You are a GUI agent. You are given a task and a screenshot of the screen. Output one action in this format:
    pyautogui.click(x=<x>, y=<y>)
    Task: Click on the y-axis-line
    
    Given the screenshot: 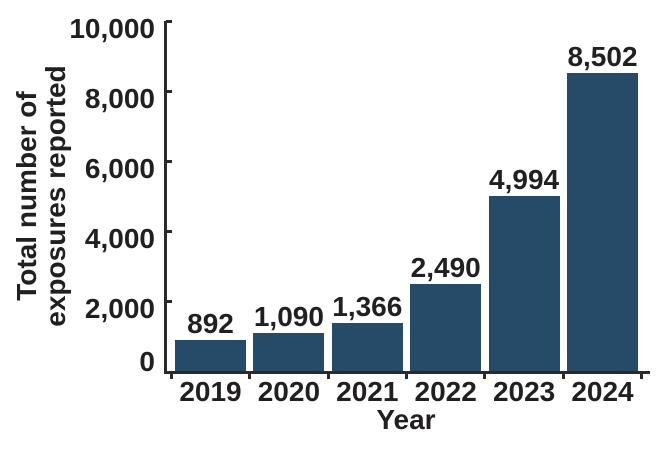 What is the action you would take?
    pyautogui.click(x=165, y=197)
    